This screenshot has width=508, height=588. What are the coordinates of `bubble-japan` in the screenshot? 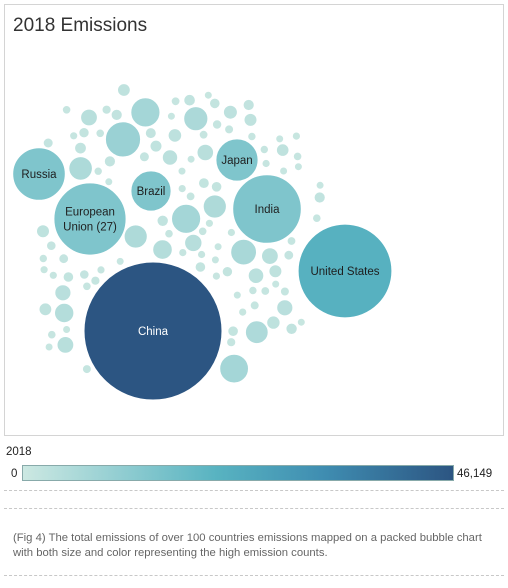 It's located at (237, 160).